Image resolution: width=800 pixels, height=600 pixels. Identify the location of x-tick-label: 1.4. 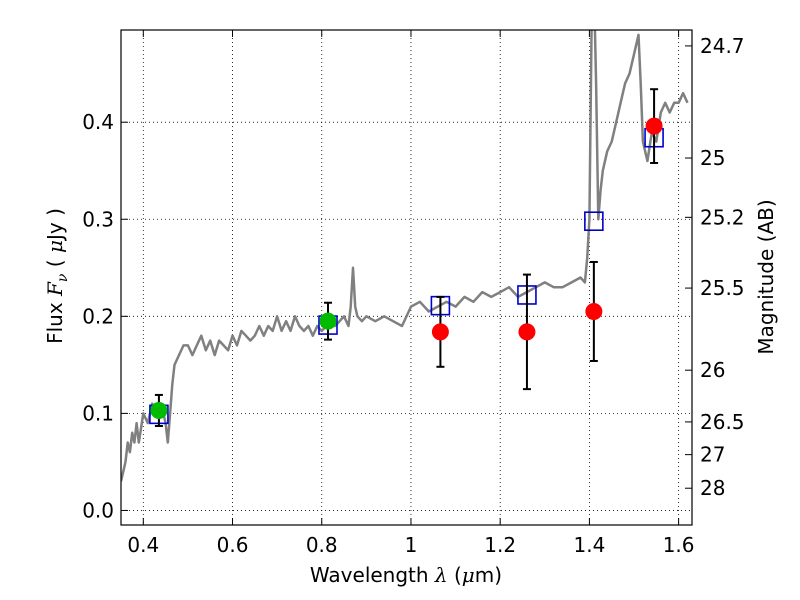
(589, 545).